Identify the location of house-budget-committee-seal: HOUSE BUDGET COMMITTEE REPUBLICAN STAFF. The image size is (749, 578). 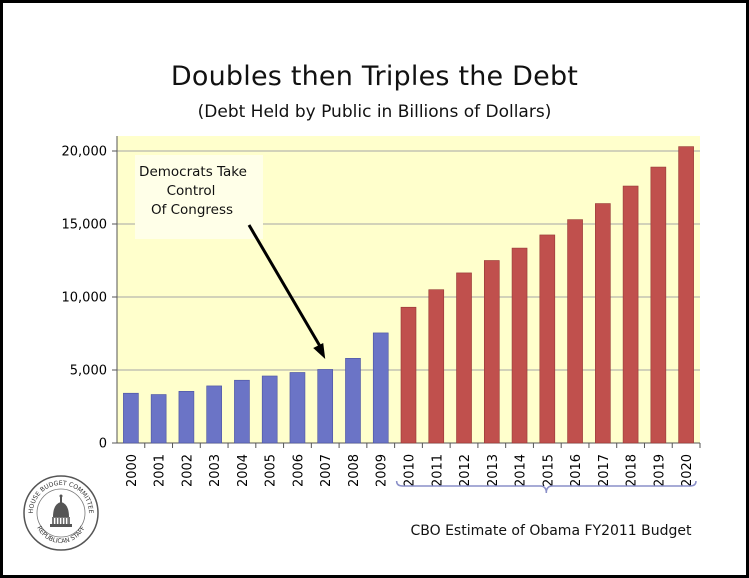
(61, 513).